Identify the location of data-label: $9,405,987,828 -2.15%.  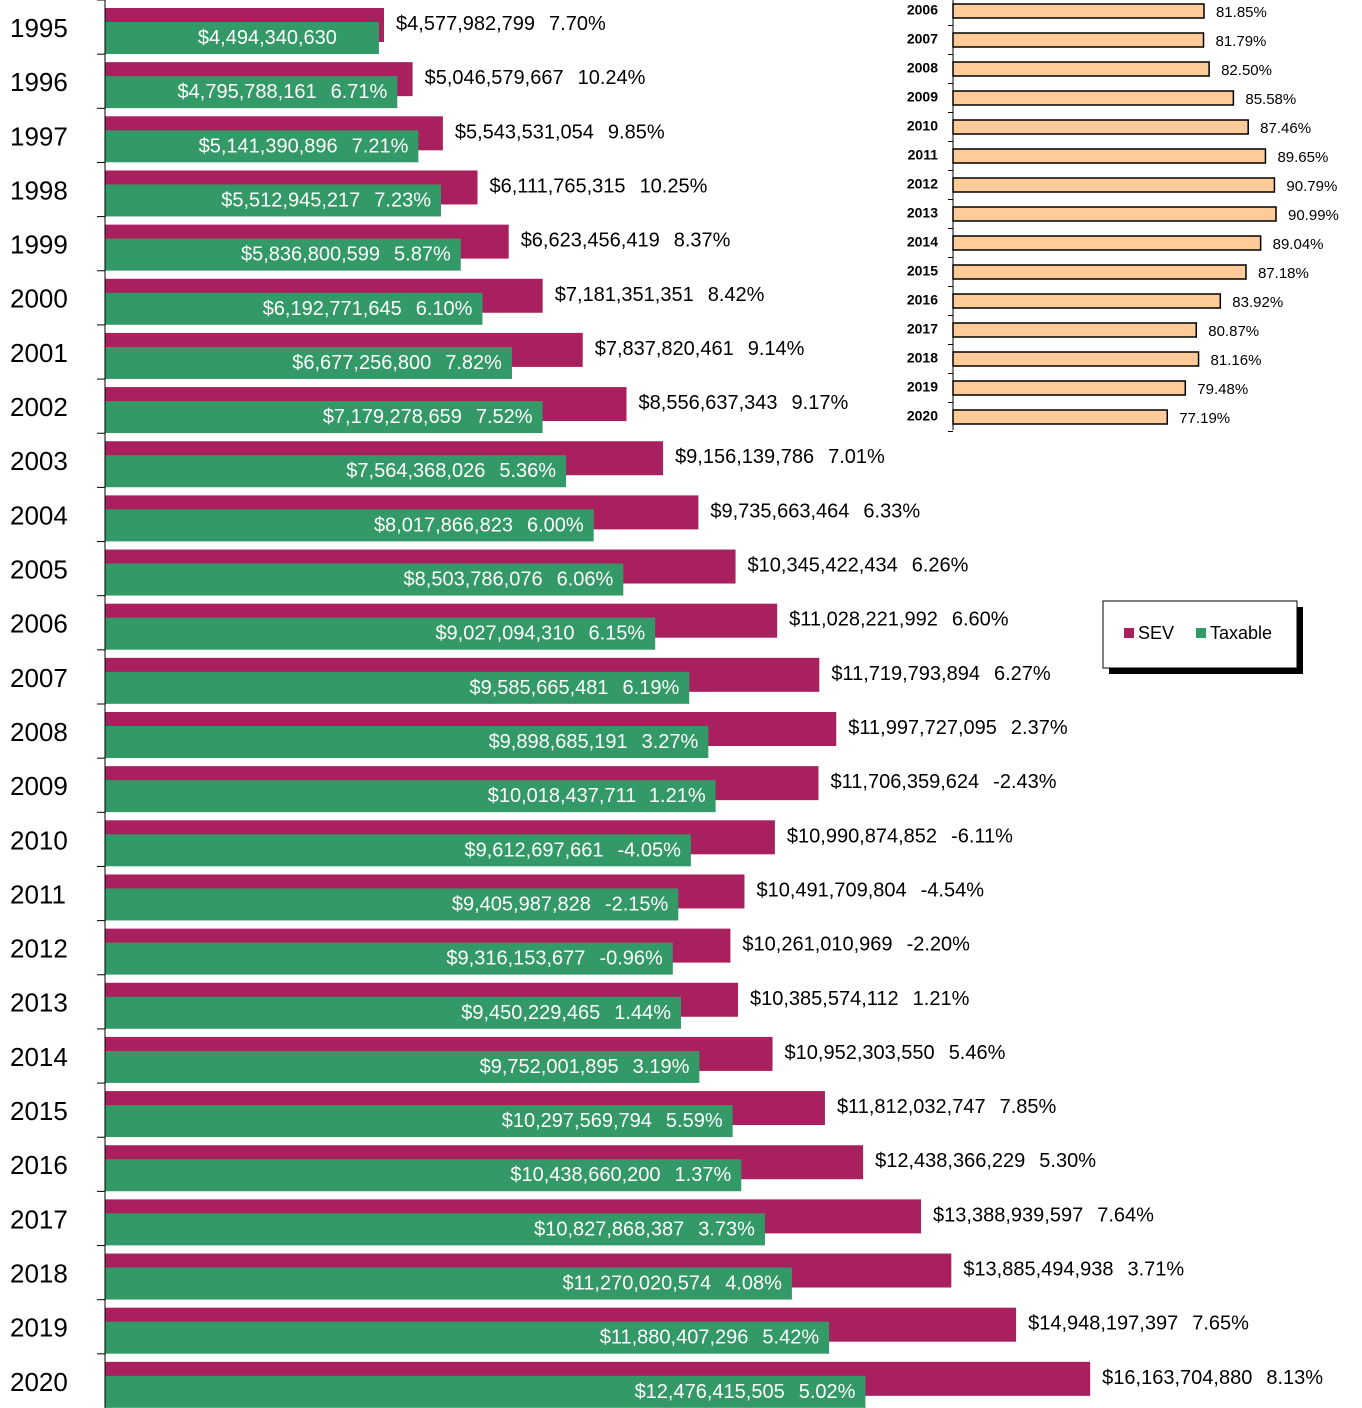
(560, 905).